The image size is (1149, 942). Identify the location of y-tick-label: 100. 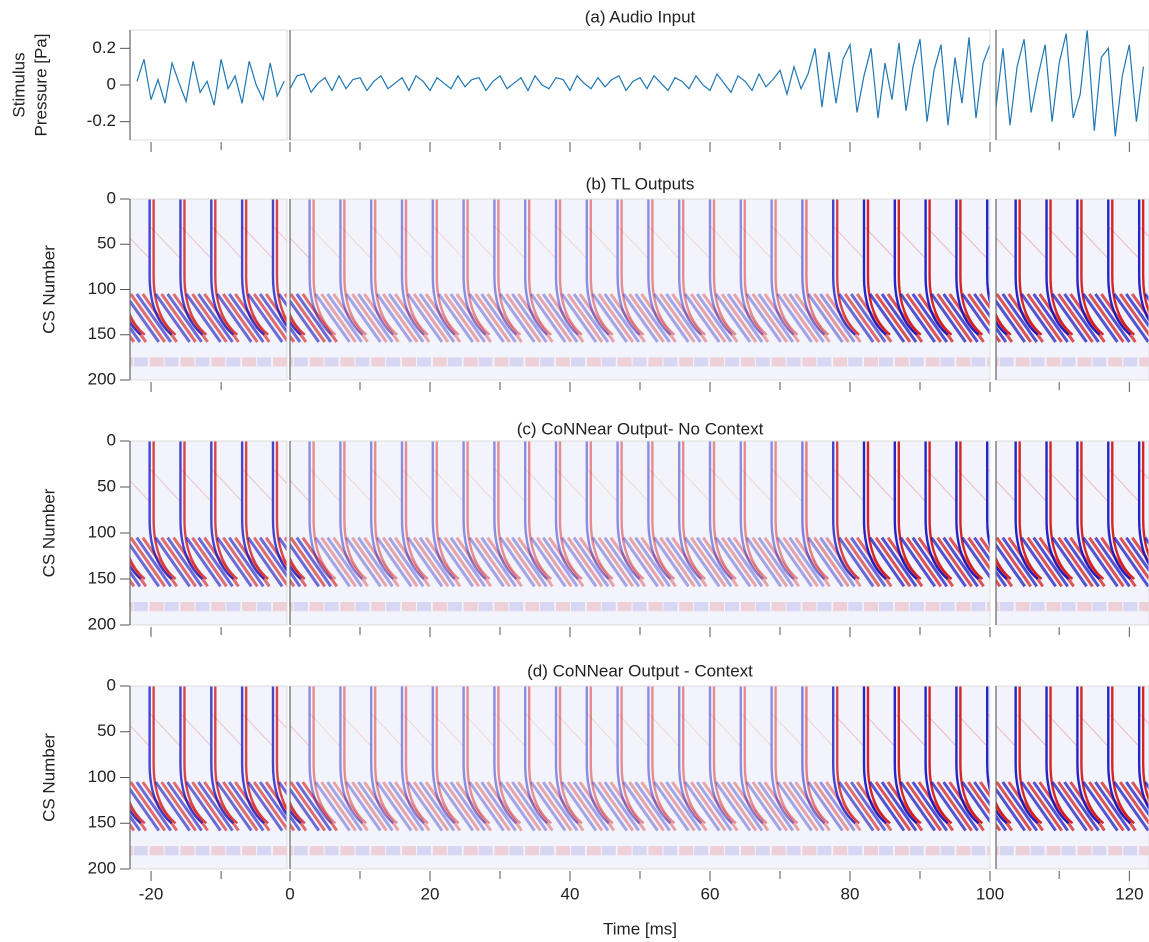
(102, 288).